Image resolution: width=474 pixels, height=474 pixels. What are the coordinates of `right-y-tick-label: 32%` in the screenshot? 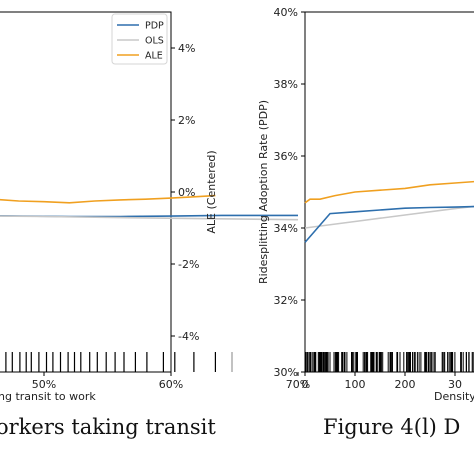 It's located at (286, 300).